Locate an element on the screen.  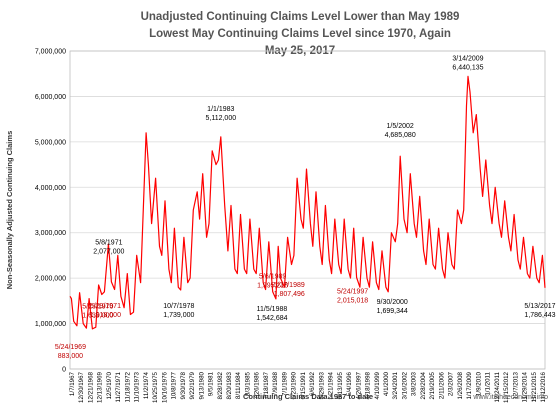
annotation-value: 1,918,000 is located at coordinates (105, 315).